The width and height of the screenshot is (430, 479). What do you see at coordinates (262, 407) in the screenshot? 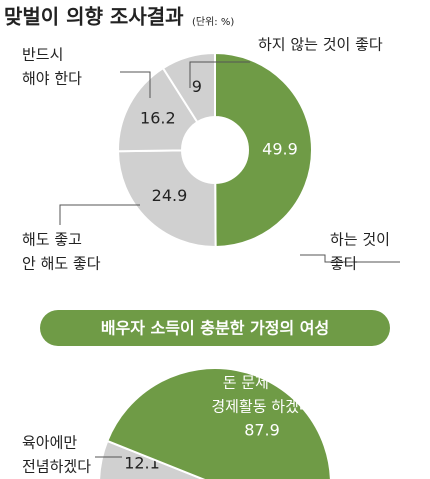
I see `category-label: 경제활동 하겠다` at bounding box center [262, 407].